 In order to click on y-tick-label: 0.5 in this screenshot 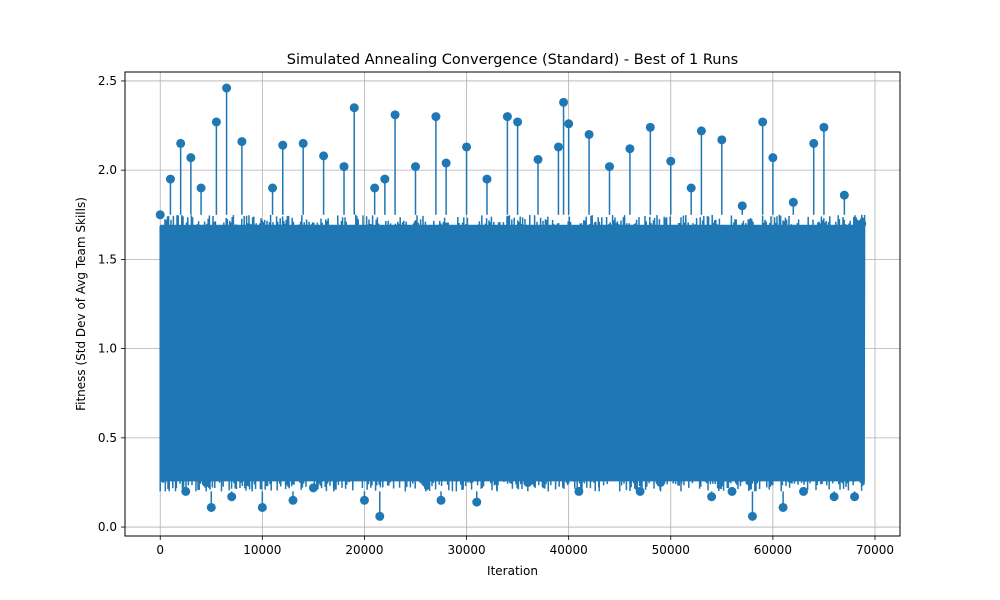, I will do `click(107, 438)`.